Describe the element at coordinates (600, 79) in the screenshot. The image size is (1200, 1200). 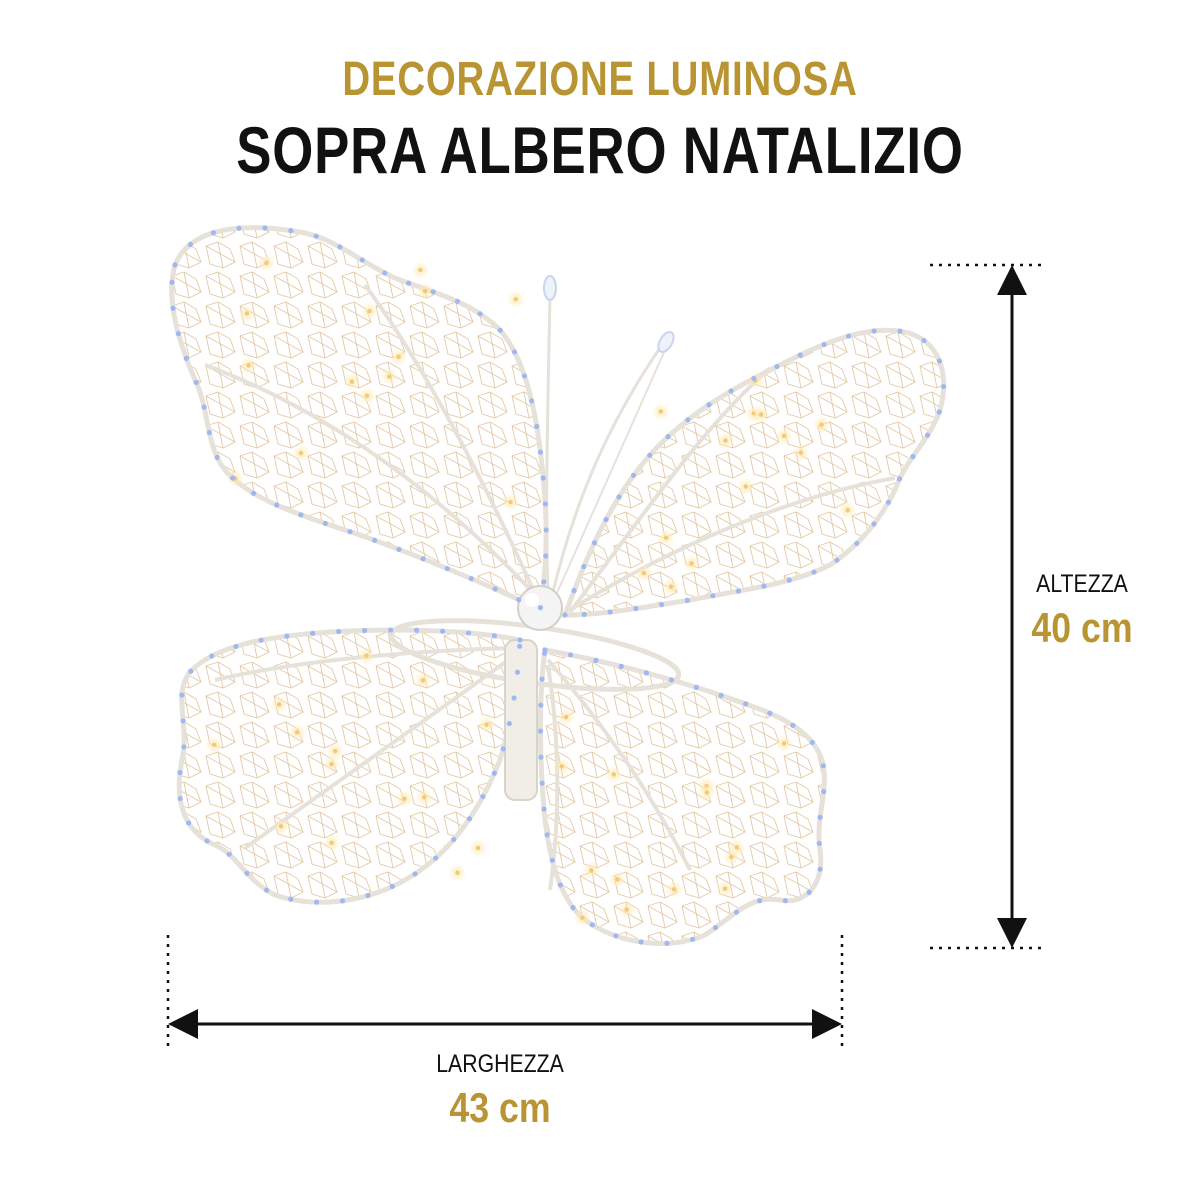
I see `product-subtitle: DECORAZIONE LUMINOSA` at that location.